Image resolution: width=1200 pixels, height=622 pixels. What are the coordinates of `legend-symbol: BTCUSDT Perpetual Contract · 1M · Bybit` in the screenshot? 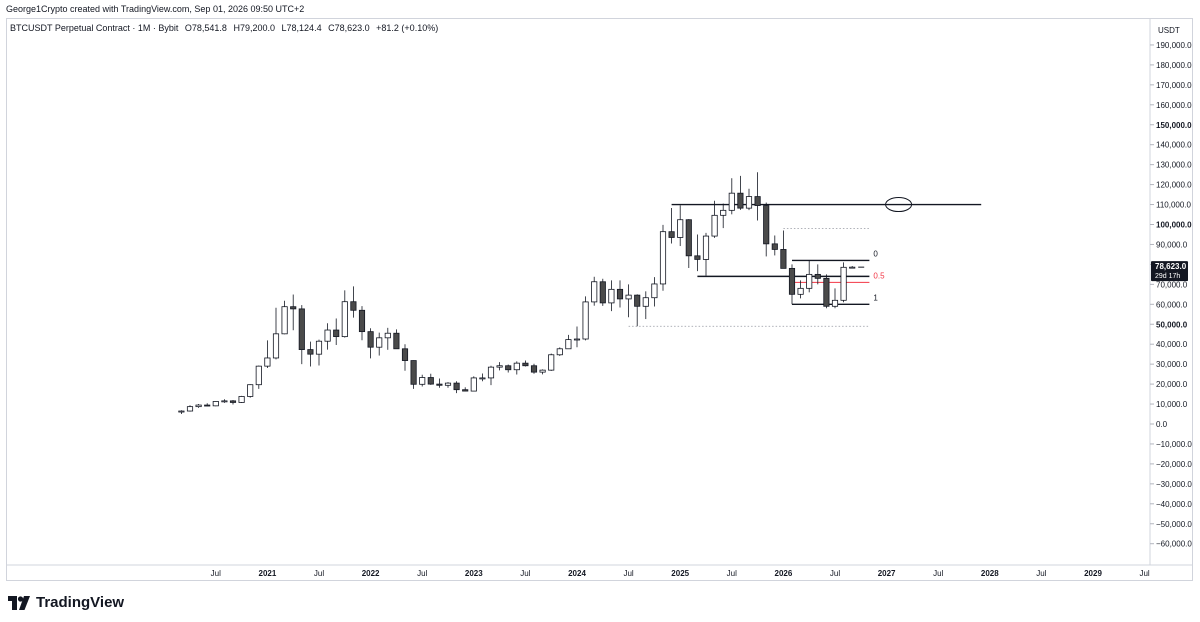 It's located at (94, 28).